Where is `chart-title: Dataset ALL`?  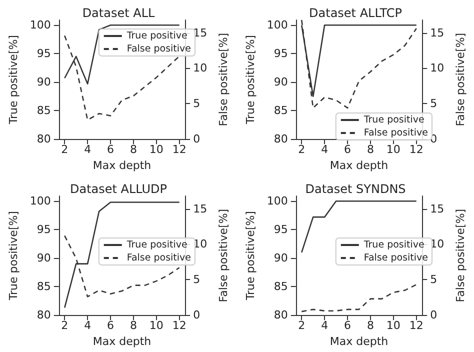 chart-title: Dataset ALL is located at coordinates (119, 13).